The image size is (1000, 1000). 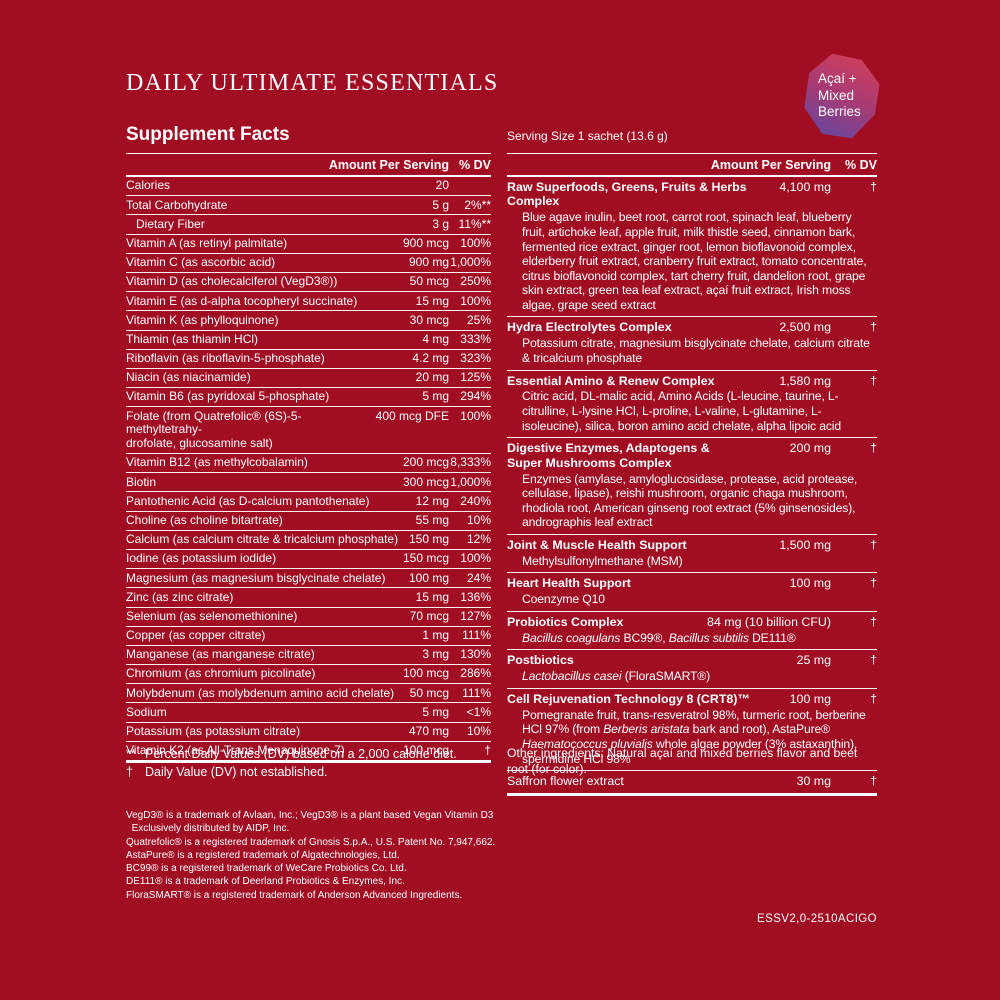 I want to click on nutrient-dv: 333%, so click(x=475, y=338).